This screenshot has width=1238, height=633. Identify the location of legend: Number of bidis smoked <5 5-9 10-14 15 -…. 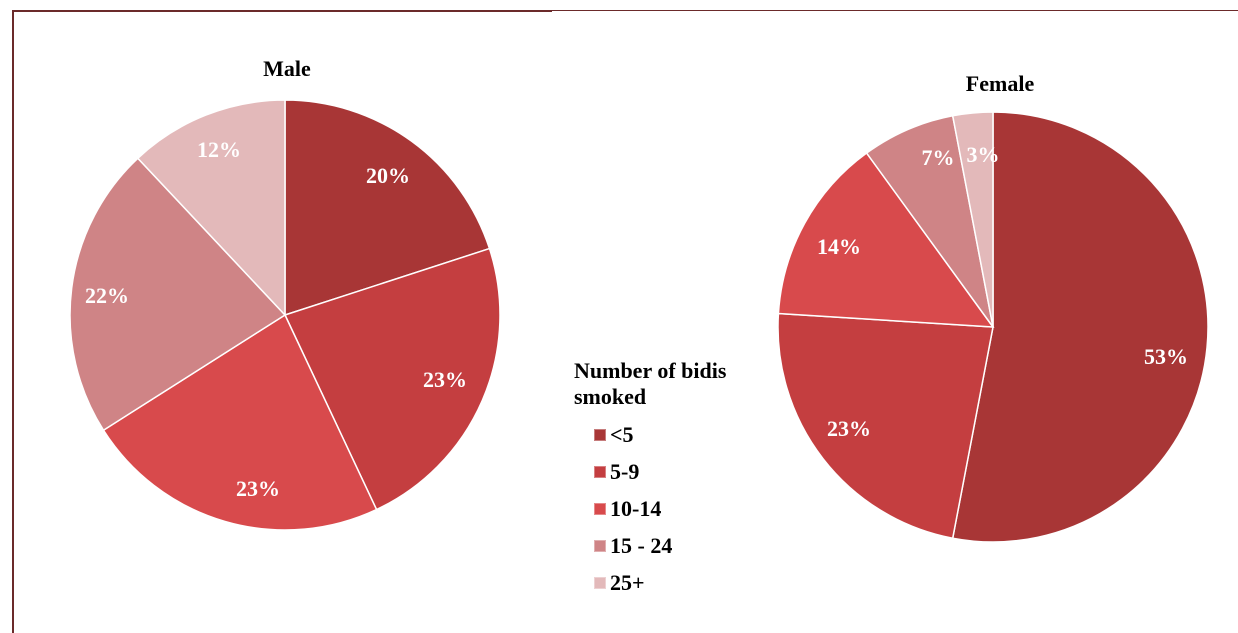
(654, 479).